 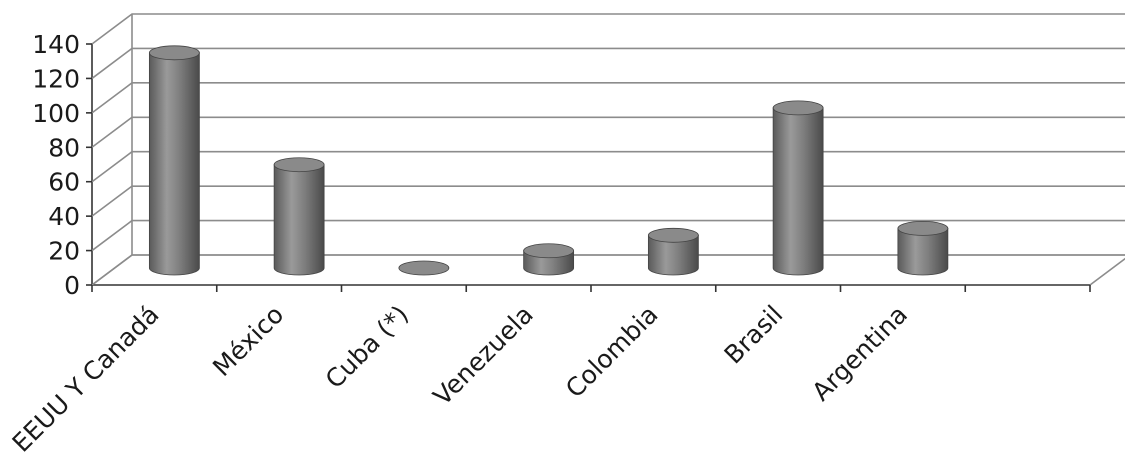 I want to click on x-category-label: Argentina, so click(x=859, y=353).